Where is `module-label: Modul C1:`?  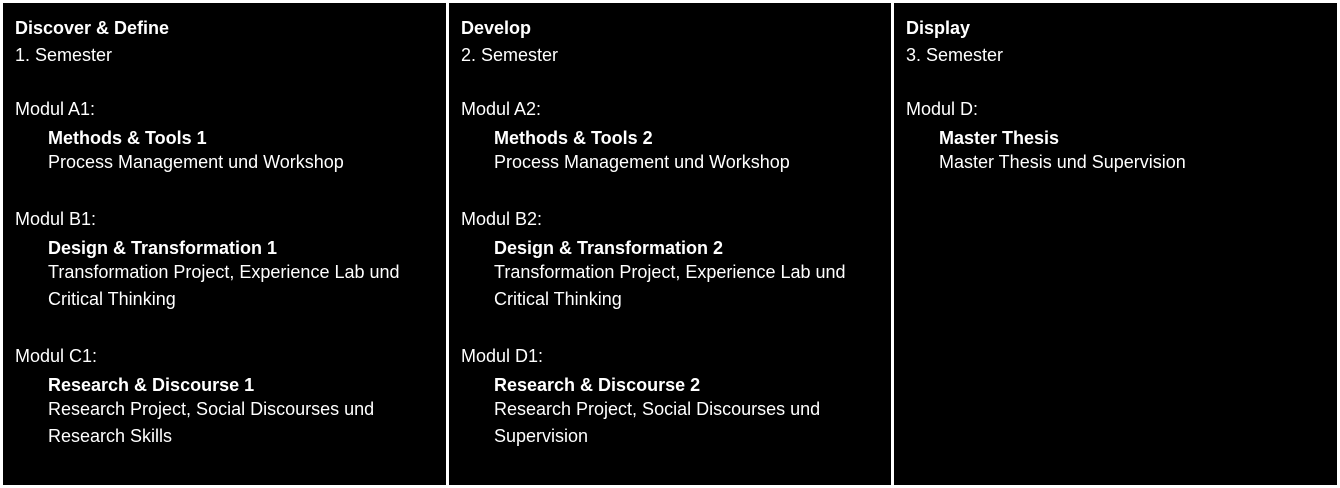 module-label: Modul C1: is located at coordinates (56, 356).